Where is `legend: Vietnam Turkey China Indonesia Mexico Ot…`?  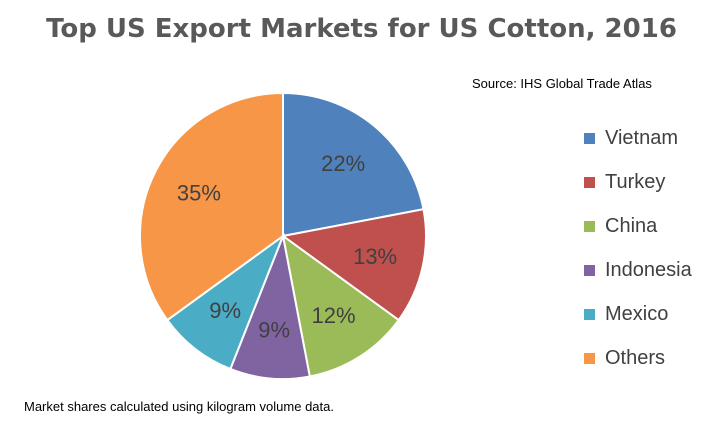 legend: Vietnam Turkey China Indonesia Mexico Ot… is located at coordinates (638, 248).